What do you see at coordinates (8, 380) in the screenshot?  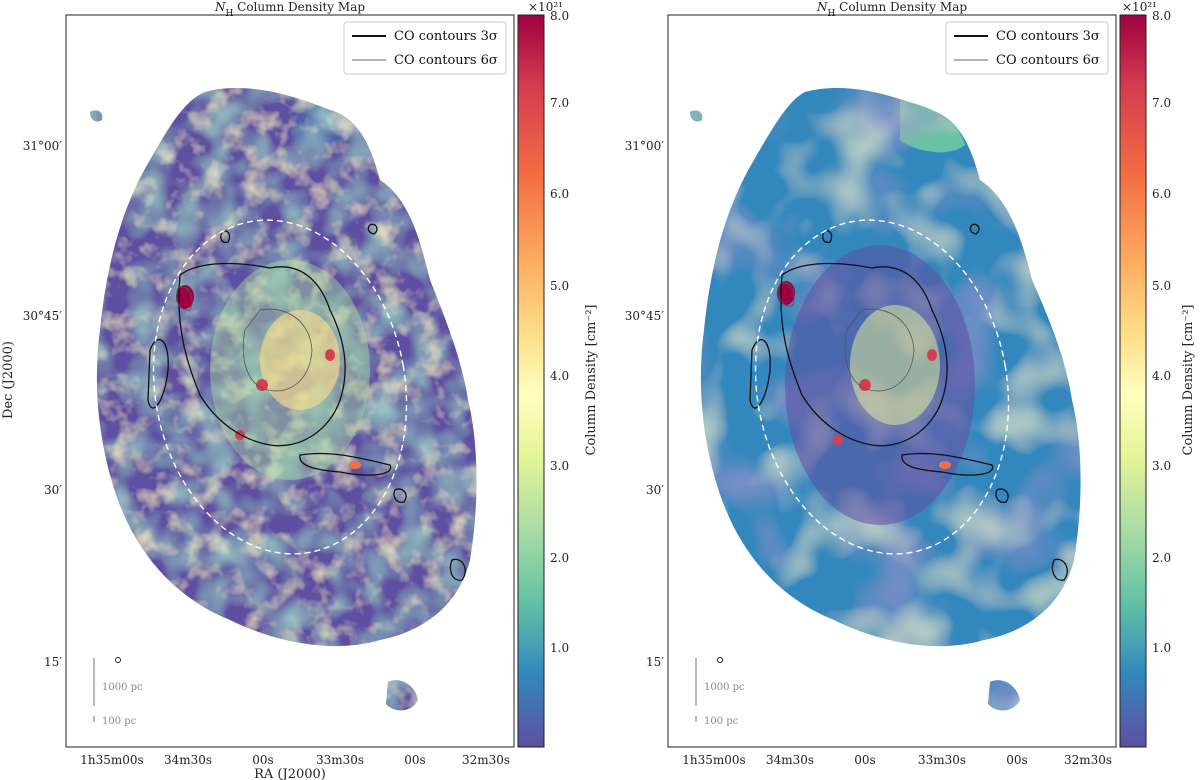 I see `y-axis-label: Dec (J2000)` at bounding box center [8, 380].